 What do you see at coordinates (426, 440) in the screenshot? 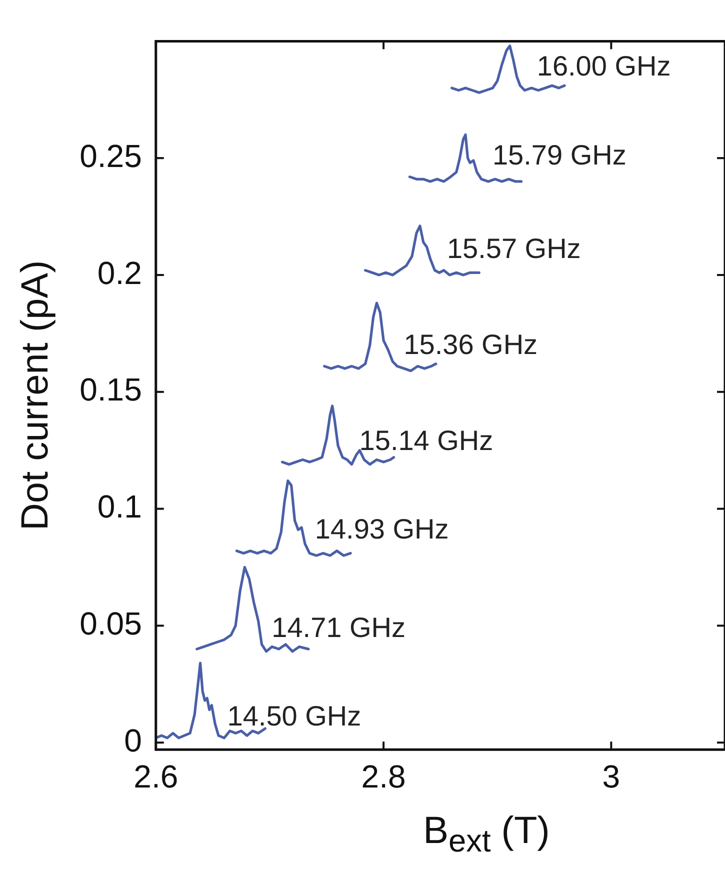
I see `series-label: 15.14 GHz` at bounding box center [426, 440].